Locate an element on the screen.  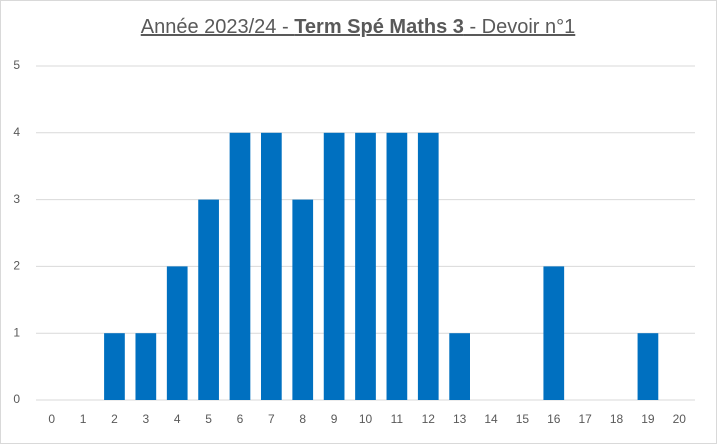
x-tick-label: 8 is located at coordinates (302, 419).